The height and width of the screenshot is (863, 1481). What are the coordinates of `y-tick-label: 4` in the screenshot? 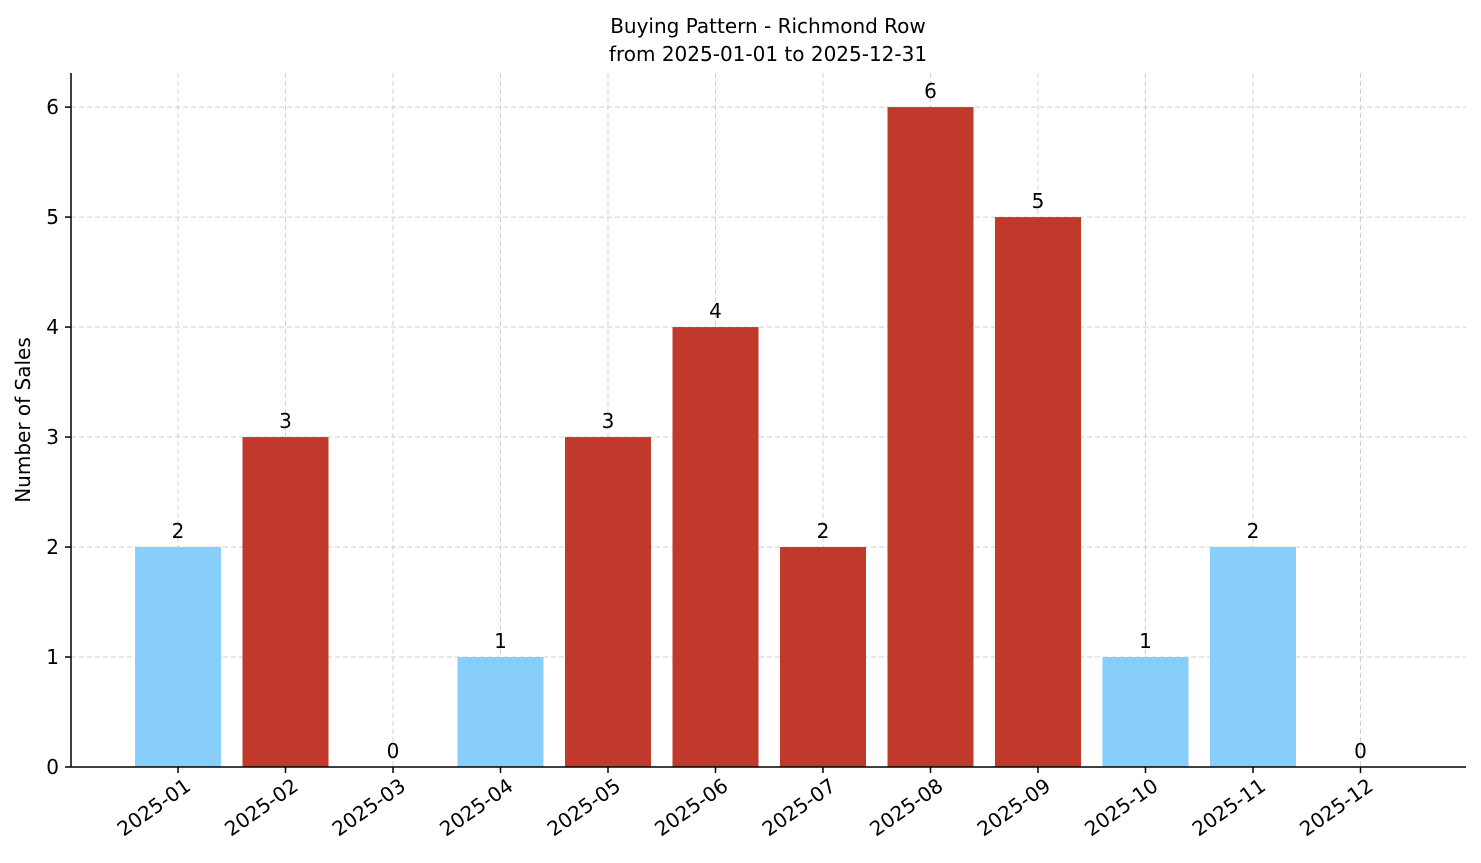 It's located at (52, 327).